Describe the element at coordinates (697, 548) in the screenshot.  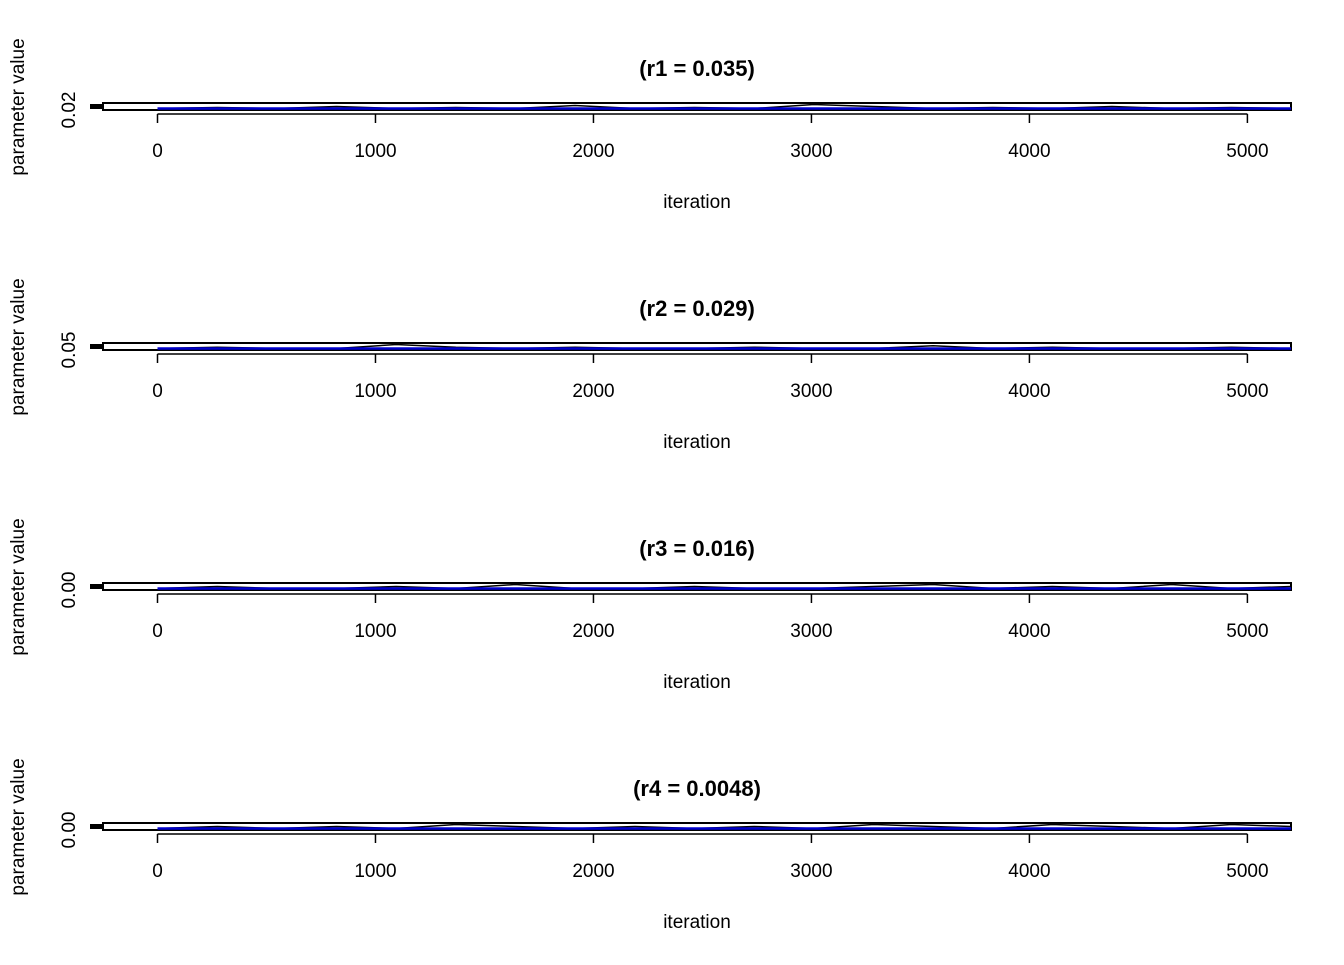
I see `chart-title: (r3 = 0.016)` at that location.